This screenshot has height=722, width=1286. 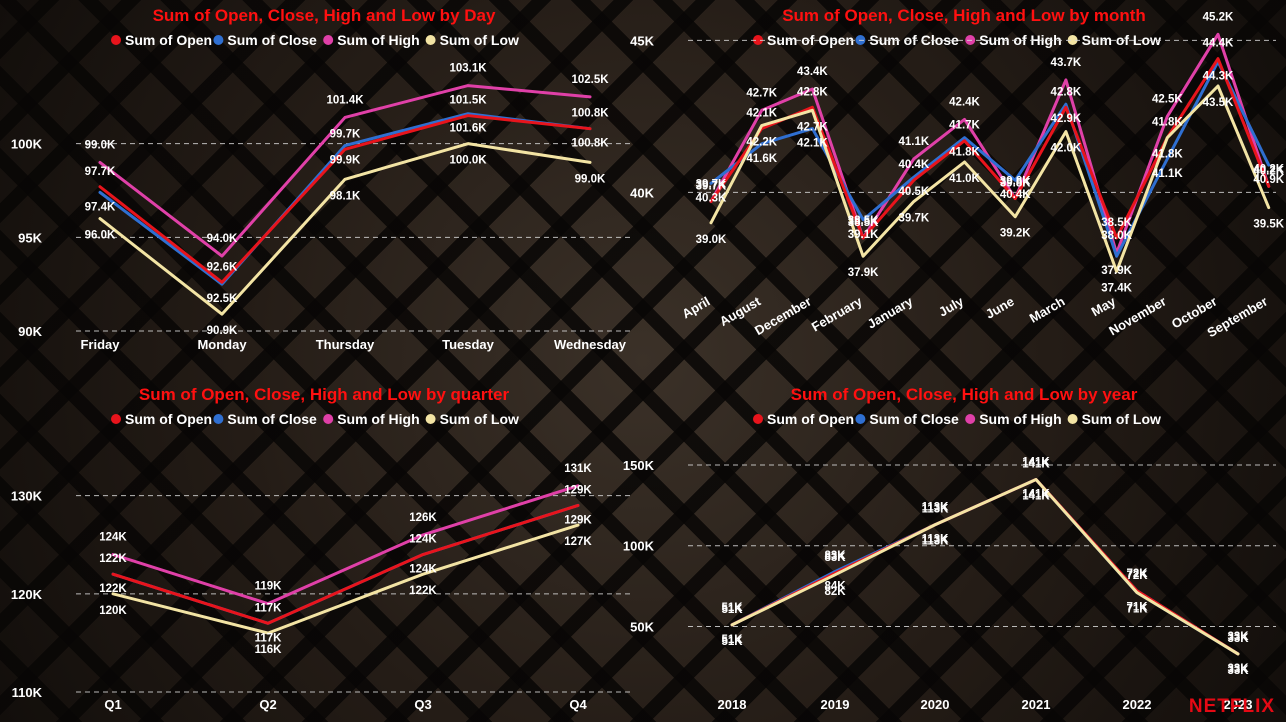 I want to click on data-label-month: 40.9K, so click(x=1268, y=180).